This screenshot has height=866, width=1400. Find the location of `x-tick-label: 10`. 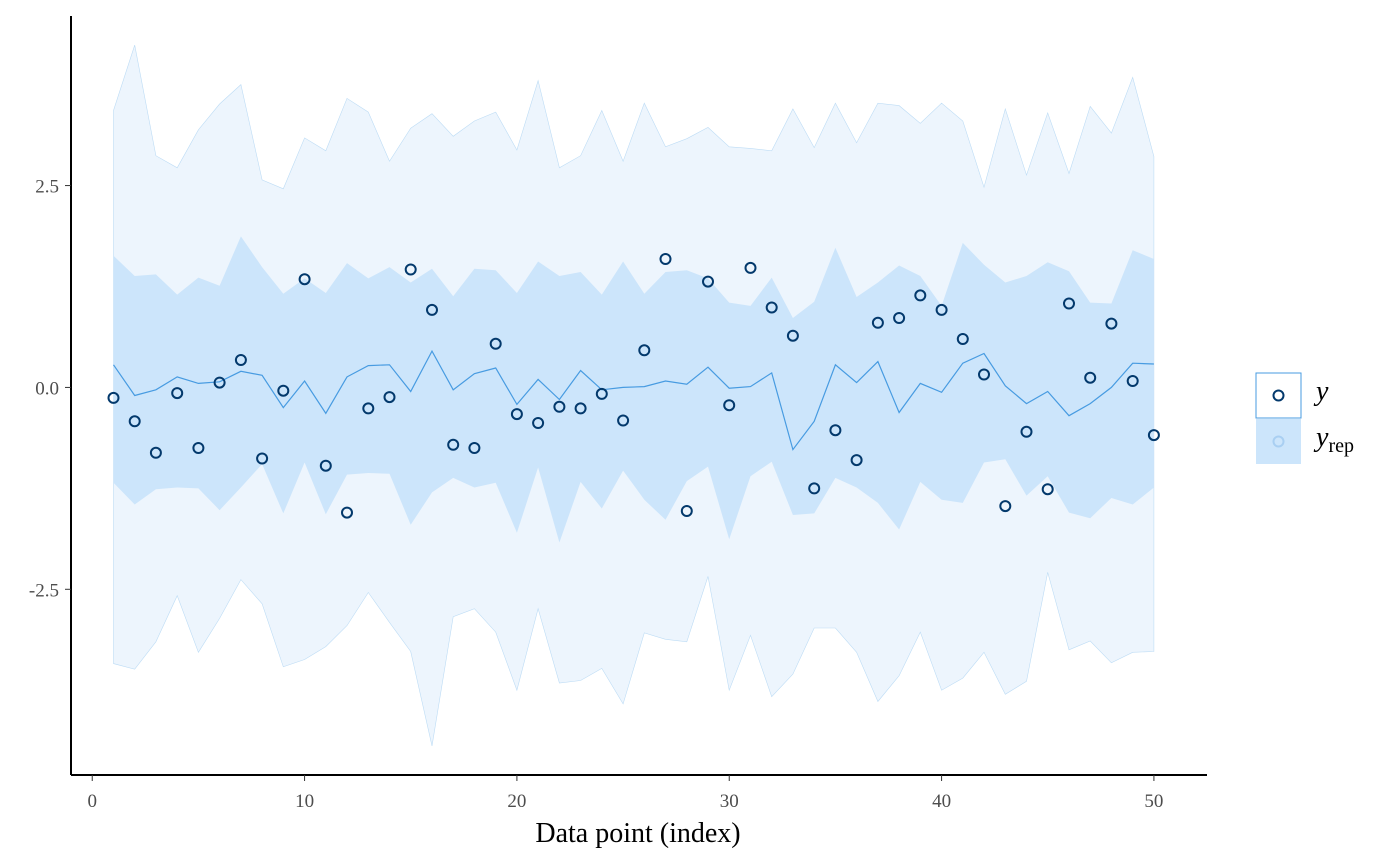

x-tick-label: 10 is located at coordinates (304, 801).